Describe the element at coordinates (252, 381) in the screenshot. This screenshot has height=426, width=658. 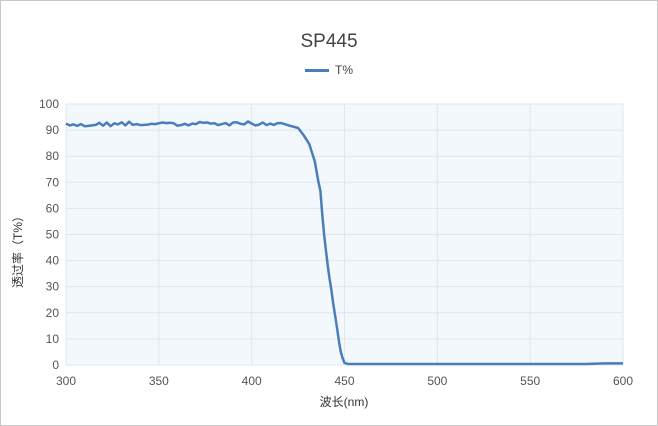
I see `x-tick-label: 400` at that location.